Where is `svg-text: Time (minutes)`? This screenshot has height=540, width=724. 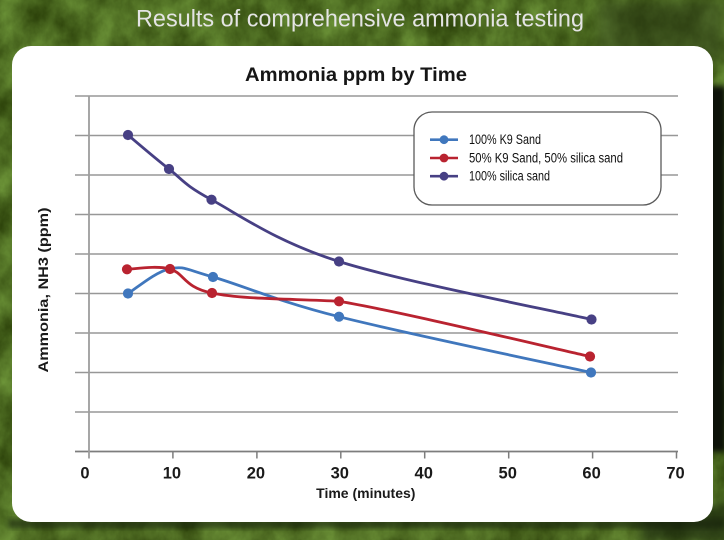
svg-text: Time (minutes) is located at coordinates (365, 493).